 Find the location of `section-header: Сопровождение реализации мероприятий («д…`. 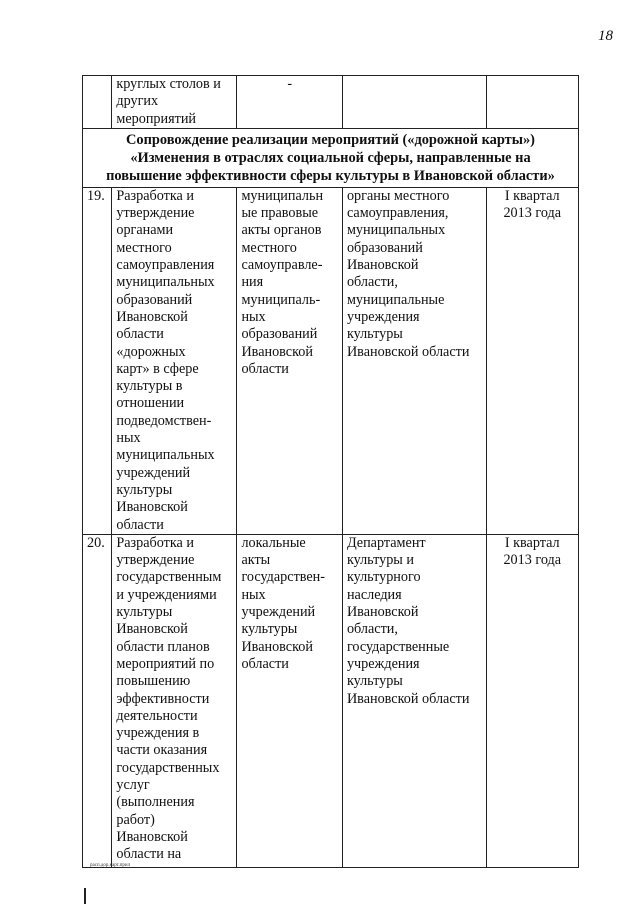

section-header: Сопровождение реализации мероприятий («д… is located at coordinates (330, 157).